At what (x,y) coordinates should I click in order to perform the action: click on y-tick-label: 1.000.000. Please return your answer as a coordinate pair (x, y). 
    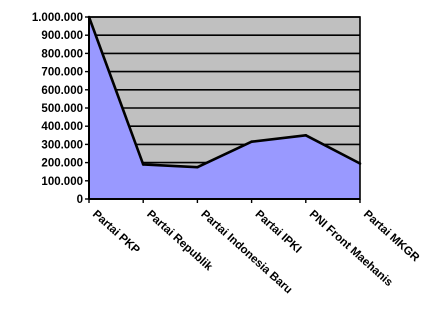
    Looking at the image, I should click on (57, 18).